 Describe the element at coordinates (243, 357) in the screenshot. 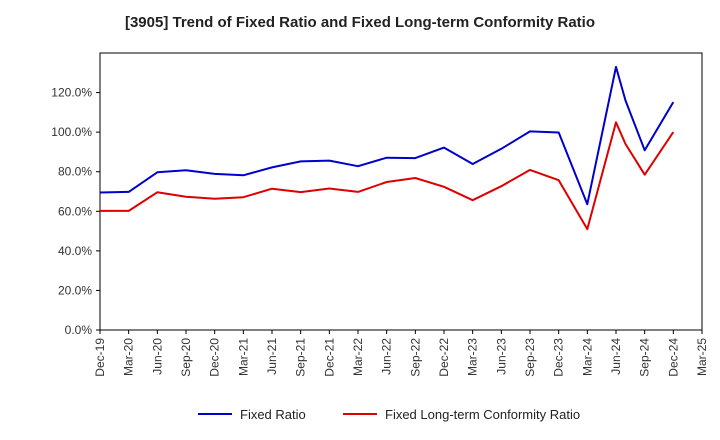

I see `x-tick-label: Mar-21` at that location.